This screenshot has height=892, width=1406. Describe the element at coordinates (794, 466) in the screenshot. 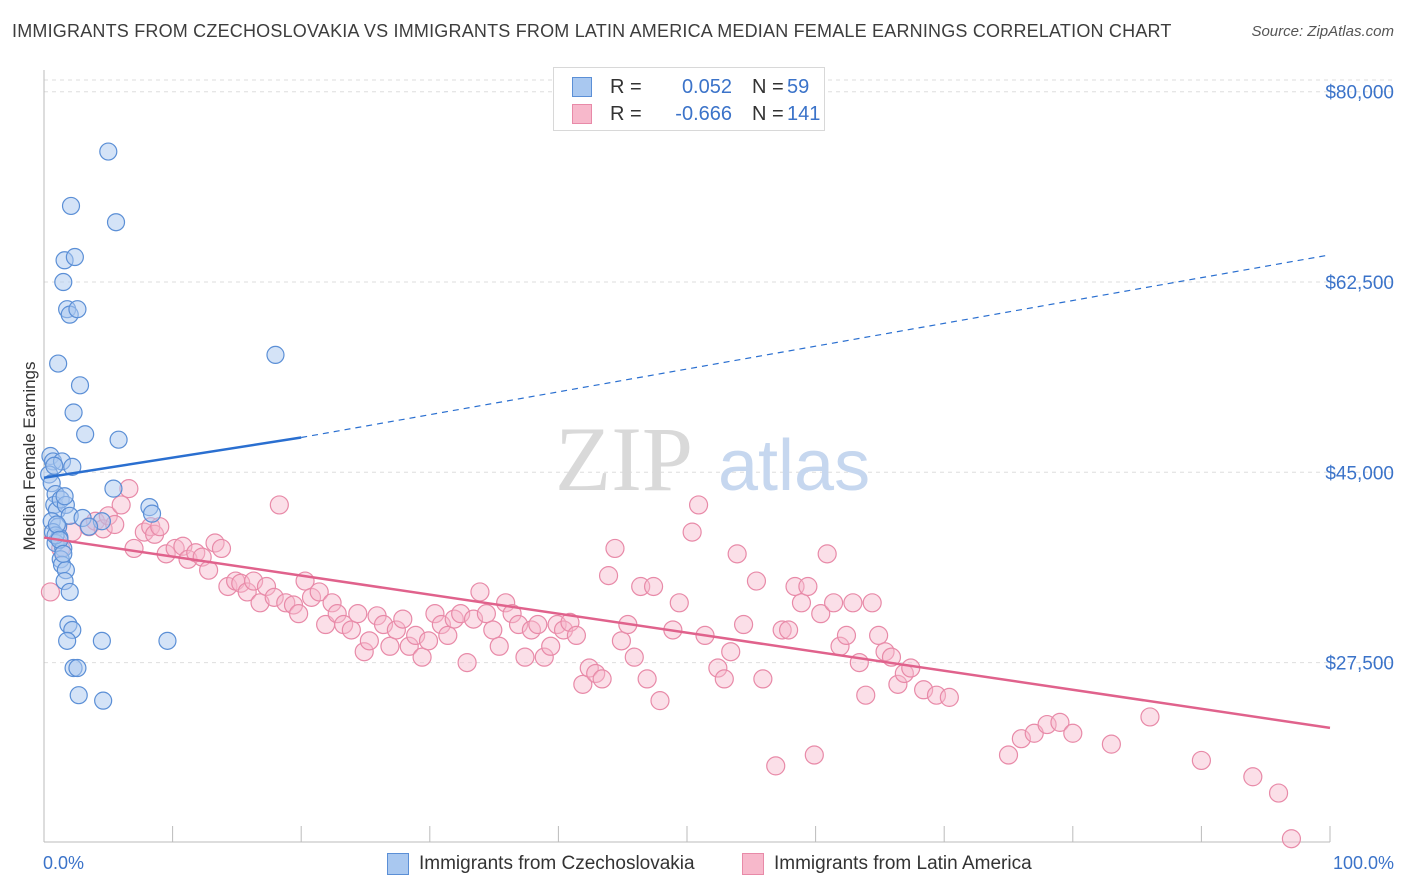

I see `watermark-atlas: atlas` at that location.